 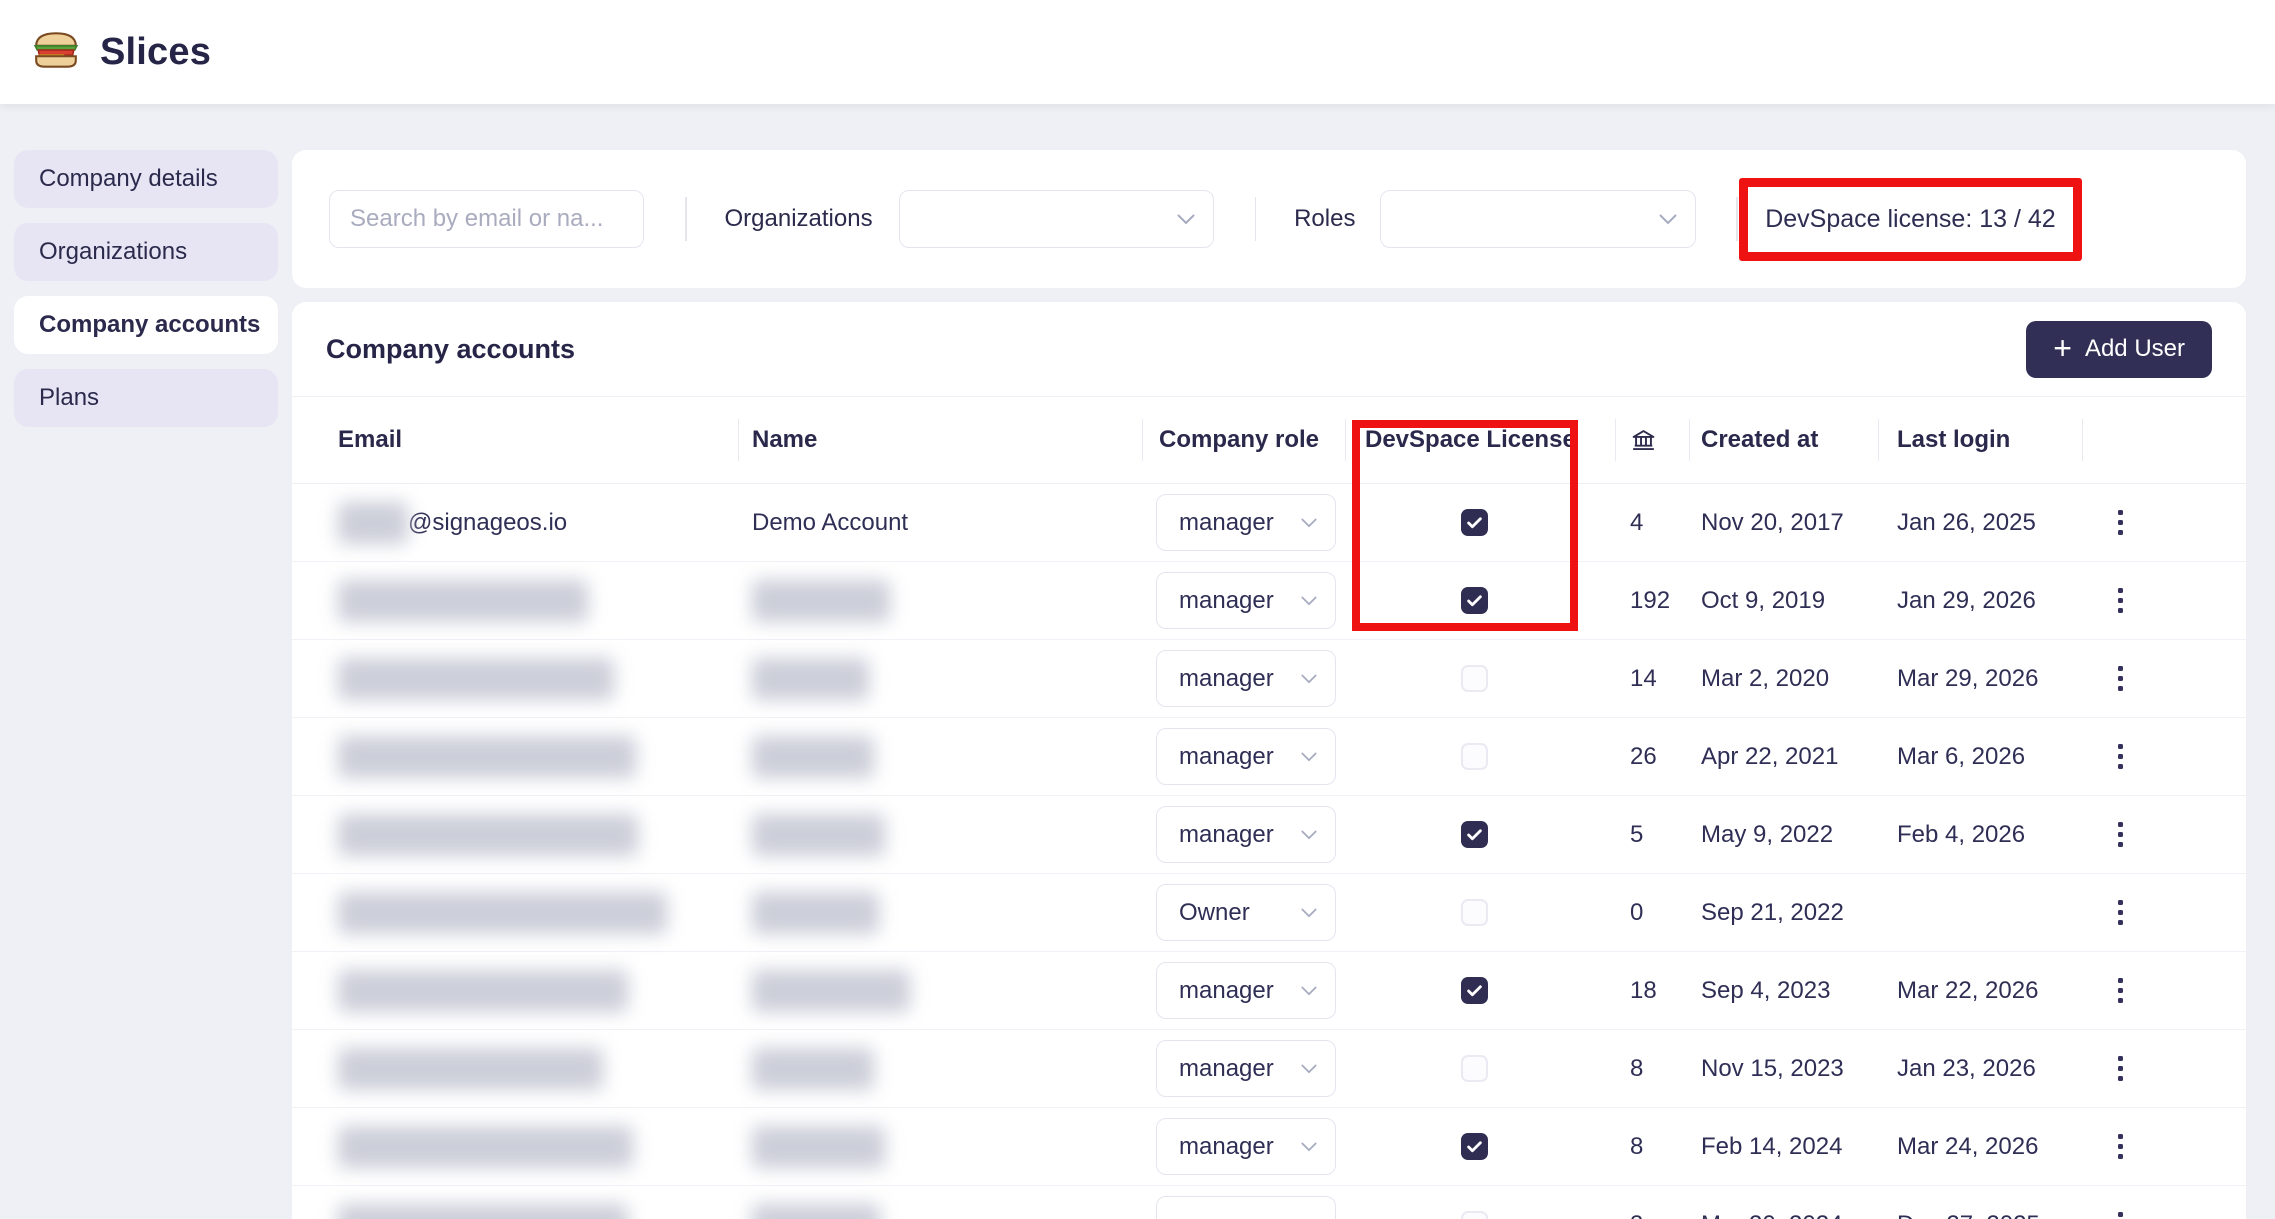 What do you see at coordinates (146, 398) in the screenshot?
I see `sidebar-item-plans: Plans` at bounding box center [146, 398].